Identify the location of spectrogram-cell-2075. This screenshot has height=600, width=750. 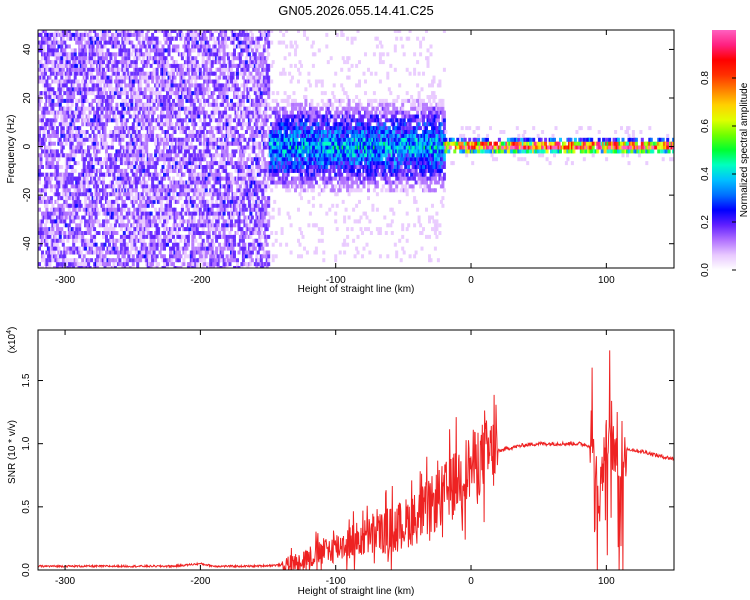
(129, 85).